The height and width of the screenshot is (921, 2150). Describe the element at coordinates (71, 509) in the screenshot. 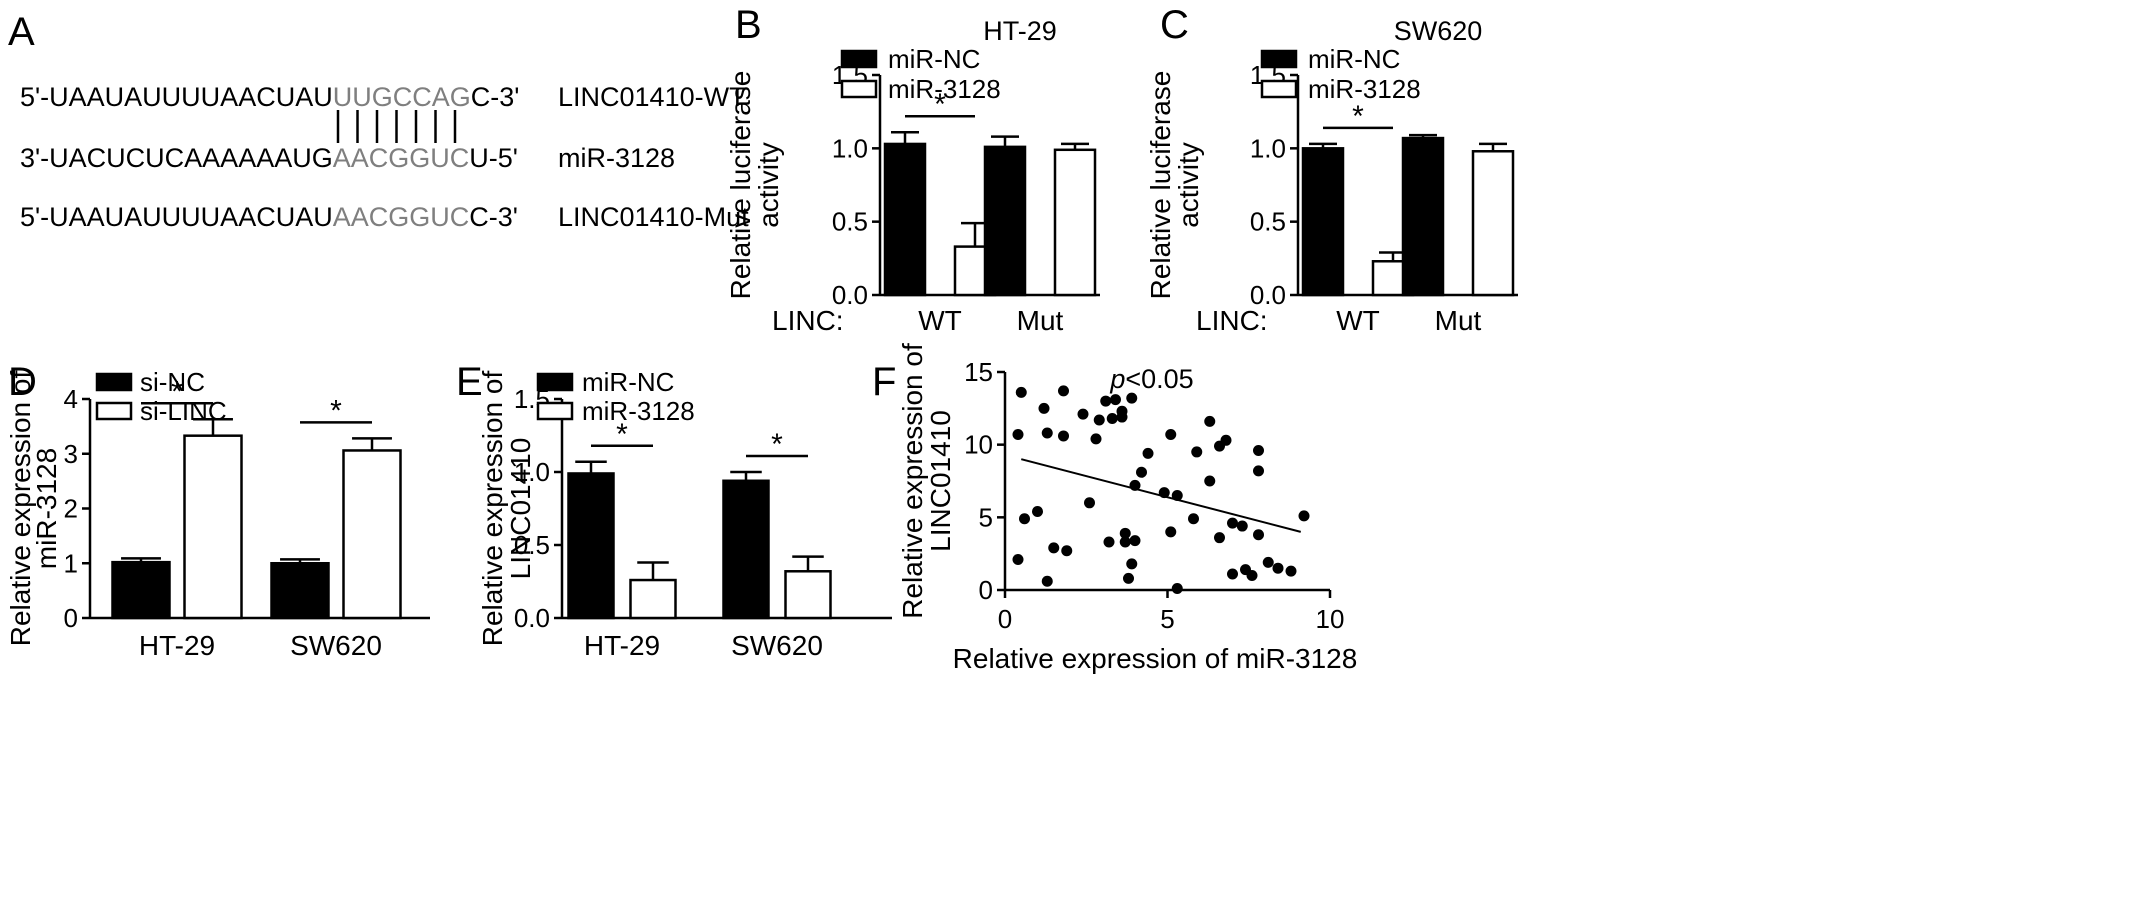

I see `y-tick-label: 2` at that location.